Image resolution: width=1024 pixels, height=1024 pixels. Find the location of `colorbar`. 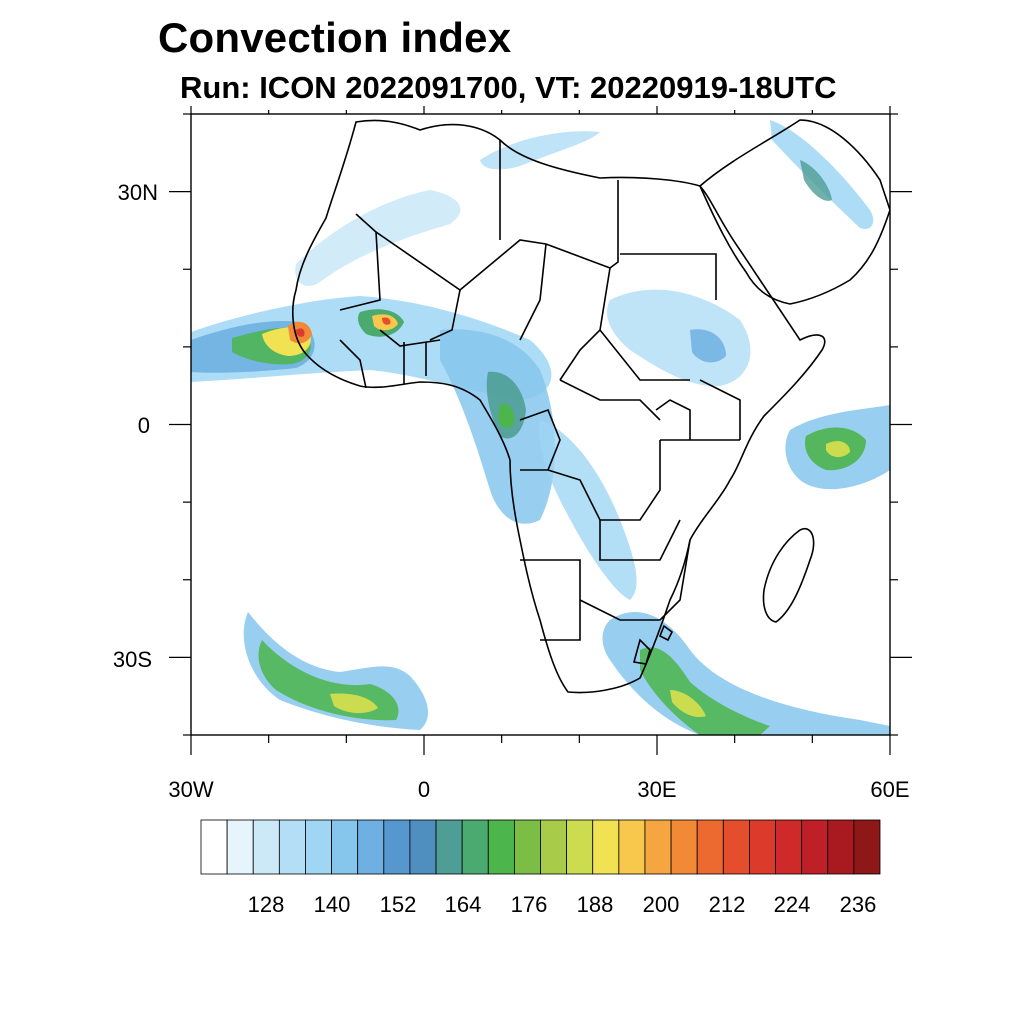

colorbar is located at coordinates (540, 847).